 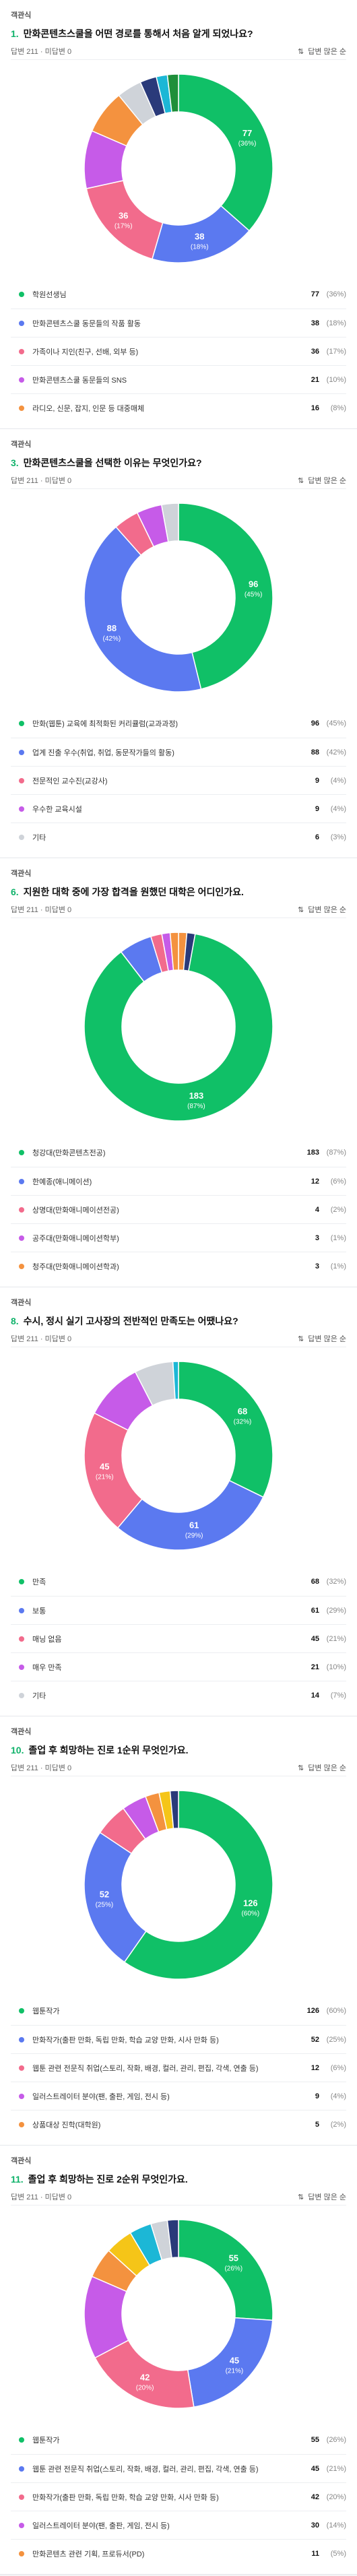 I want to click on legend-label: 만화콘텐츠스쿨 동문들의 작품 활동, so click(x=86, y=323).